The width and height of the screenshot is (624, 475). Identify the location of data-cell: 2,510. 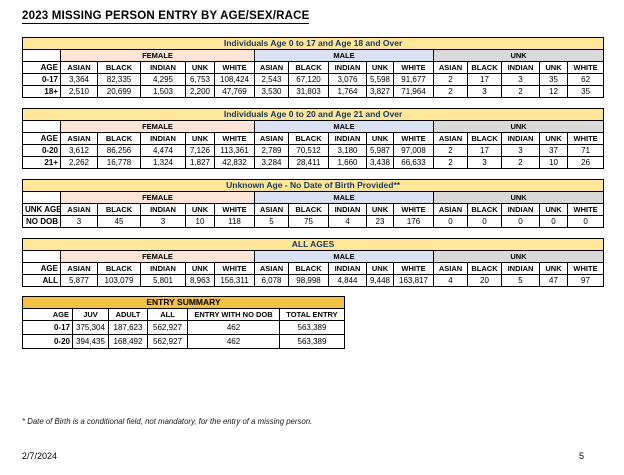
(79, 91).